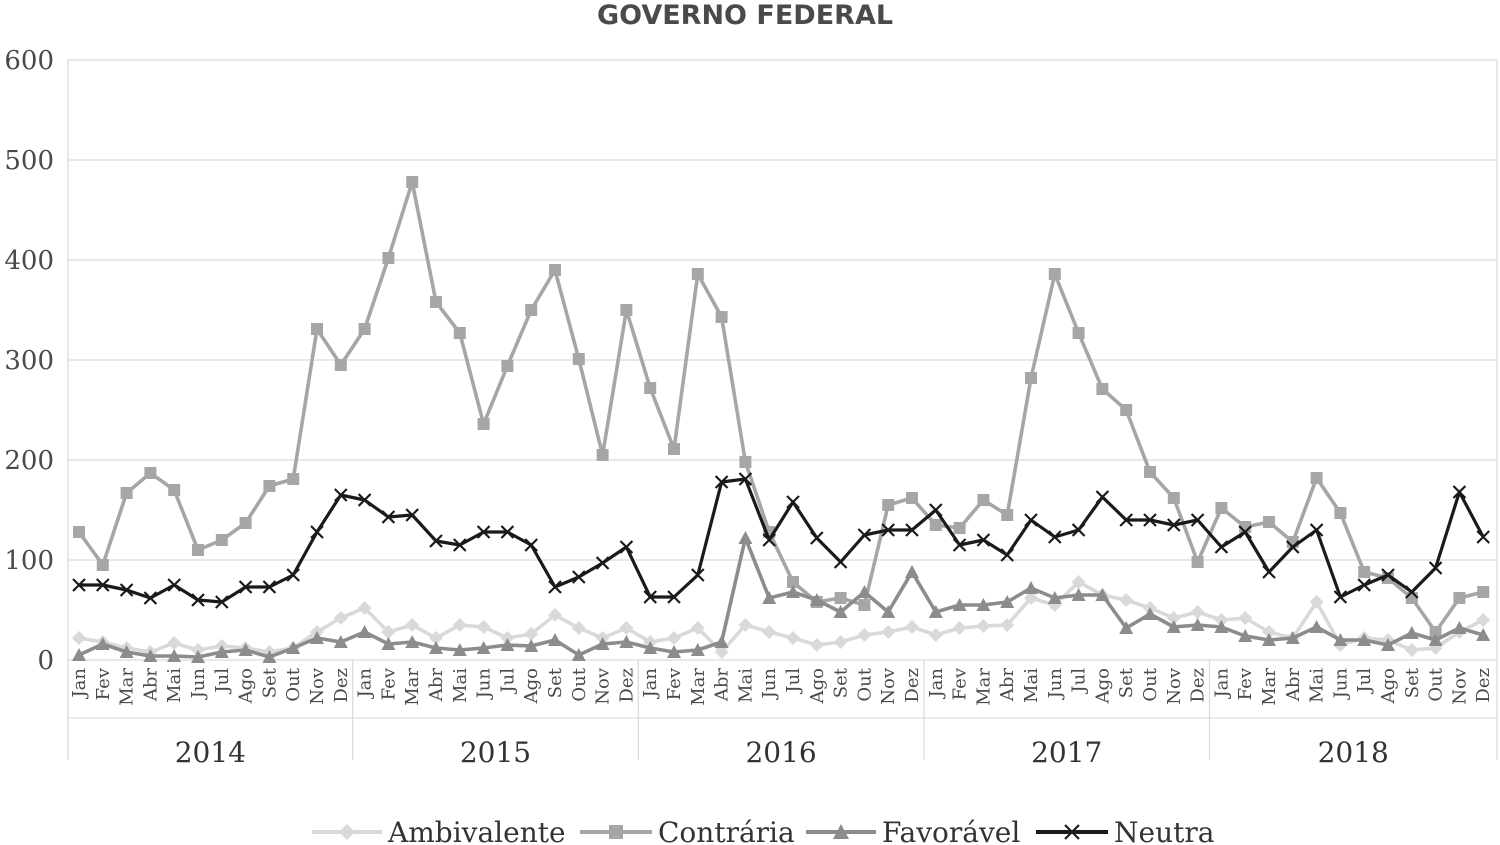  Describe the element at coordinates (951, 830) in the screenshot. I see `legend-label: Favorável` at that location.